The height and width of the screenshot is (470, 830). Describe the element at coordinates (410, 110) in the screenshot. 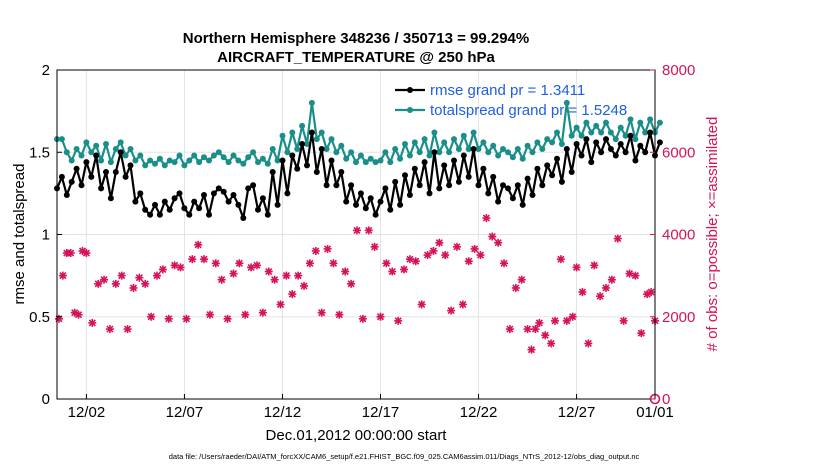

I see `legend-spread-swatch-dot` at that location.